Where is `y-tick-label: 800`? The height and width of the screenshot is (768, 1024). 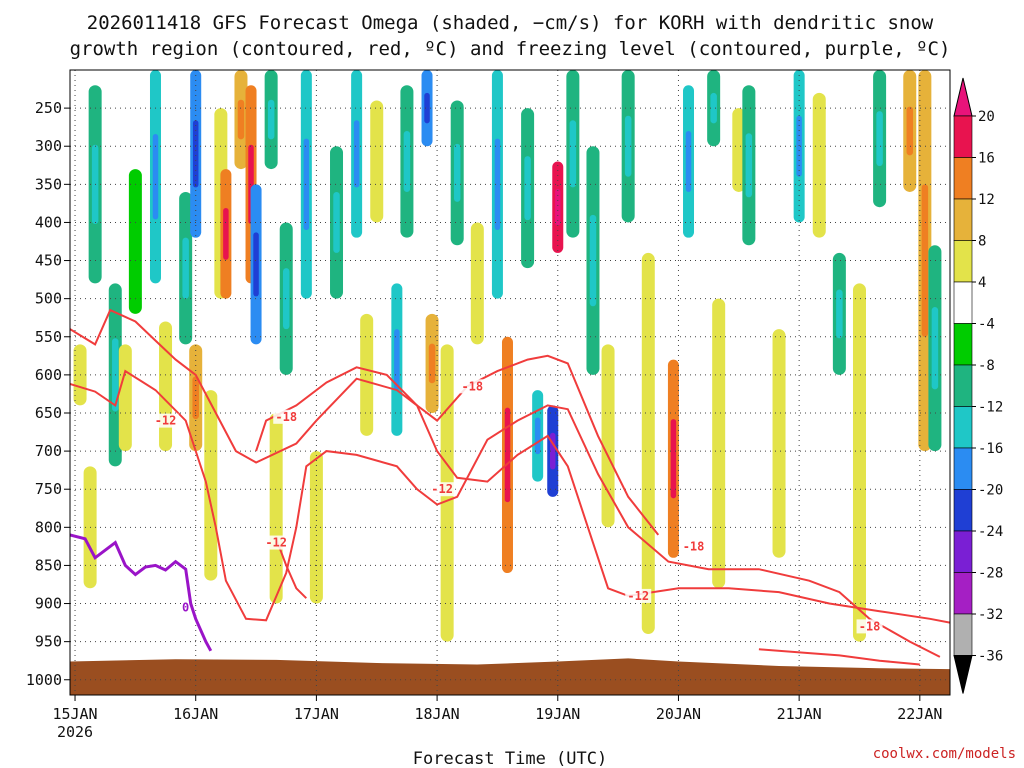
y-tick-label: 800 is located at coordinates (48, 527).